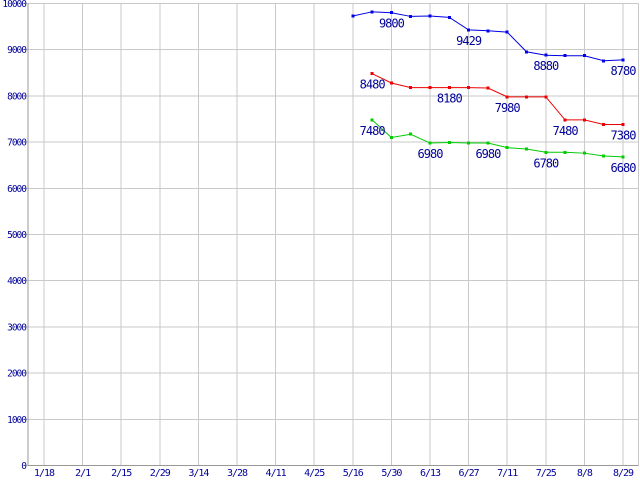 Image resolution: width=640 pixels, height=480 pixels. Describe the element at coordinates (83, 473) in the screenshot. I see `x-axis-tick-label: 2/1` at that location.